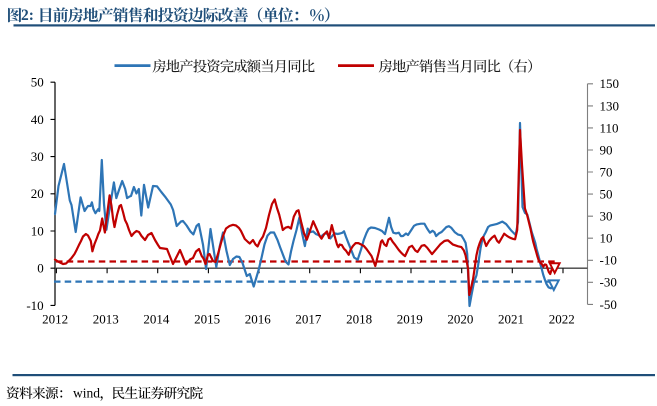 The width and height of the screenshot is (657, 406). Describe the element at coordinates (610, 105) in the screenshot. I see `svg-text: 130` at that location.